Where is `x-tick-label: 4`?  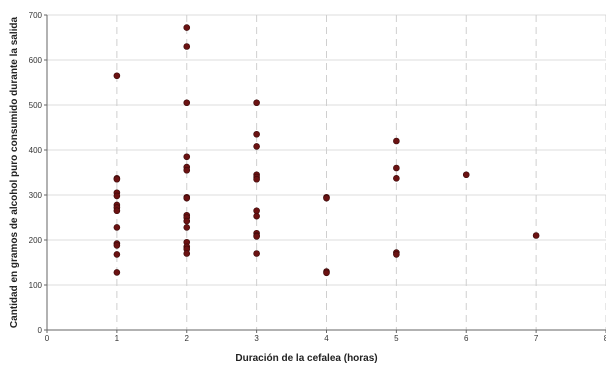 x-tick-label: 4 is located at coordinates (326, 338).